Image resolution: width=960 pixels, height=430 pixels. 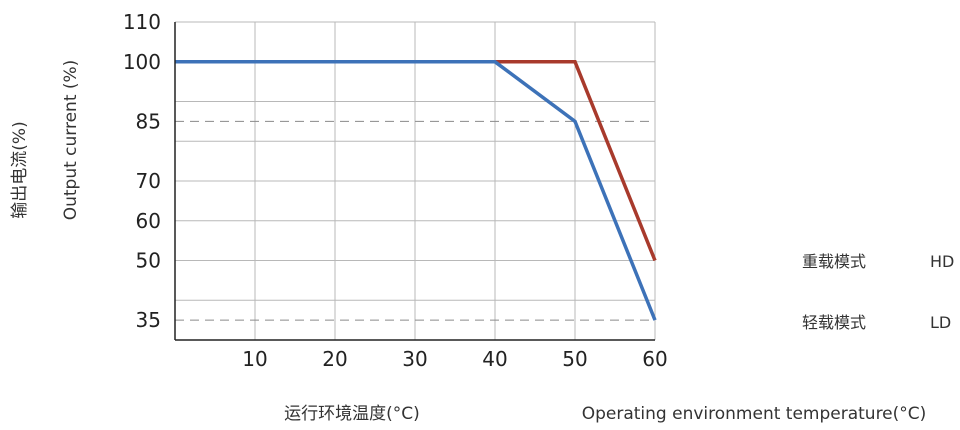 I want to click on y-axis-title-en: Output current (%), so click(x=71, y=140).